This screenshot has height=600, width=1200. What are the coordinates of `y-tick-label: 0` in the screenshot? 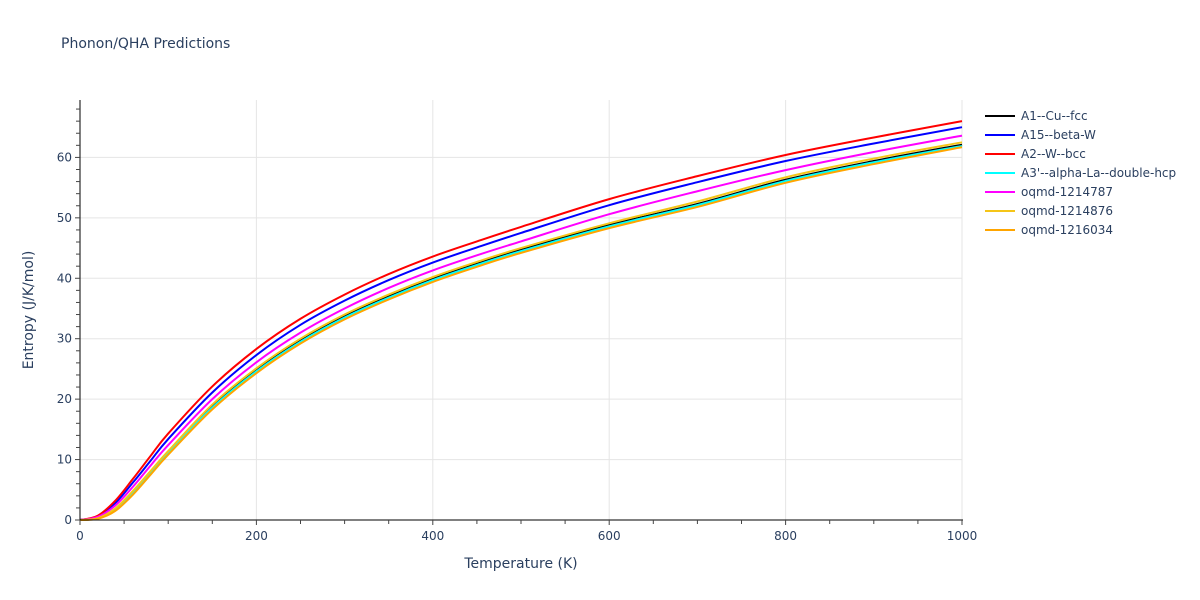 It's located at (68, 520).